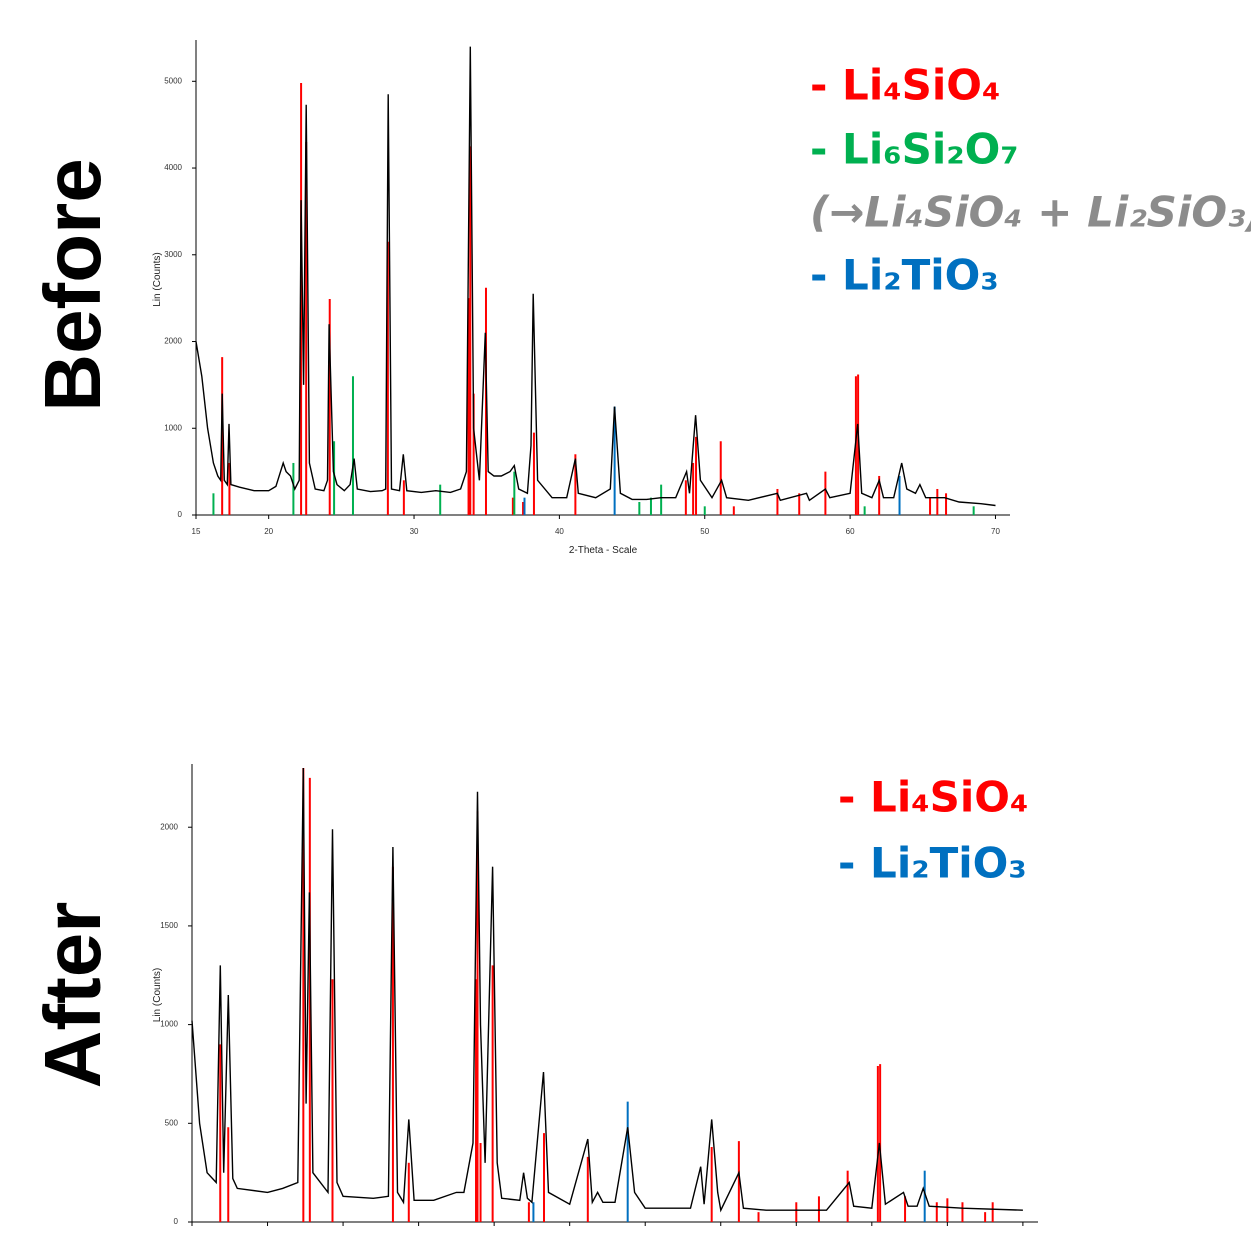 The width and height of the screenshot is (1251, 1234). Describe the element at coordinates (169, 925) in the screenshot. I see `y-tick-label: 1500` at that location.